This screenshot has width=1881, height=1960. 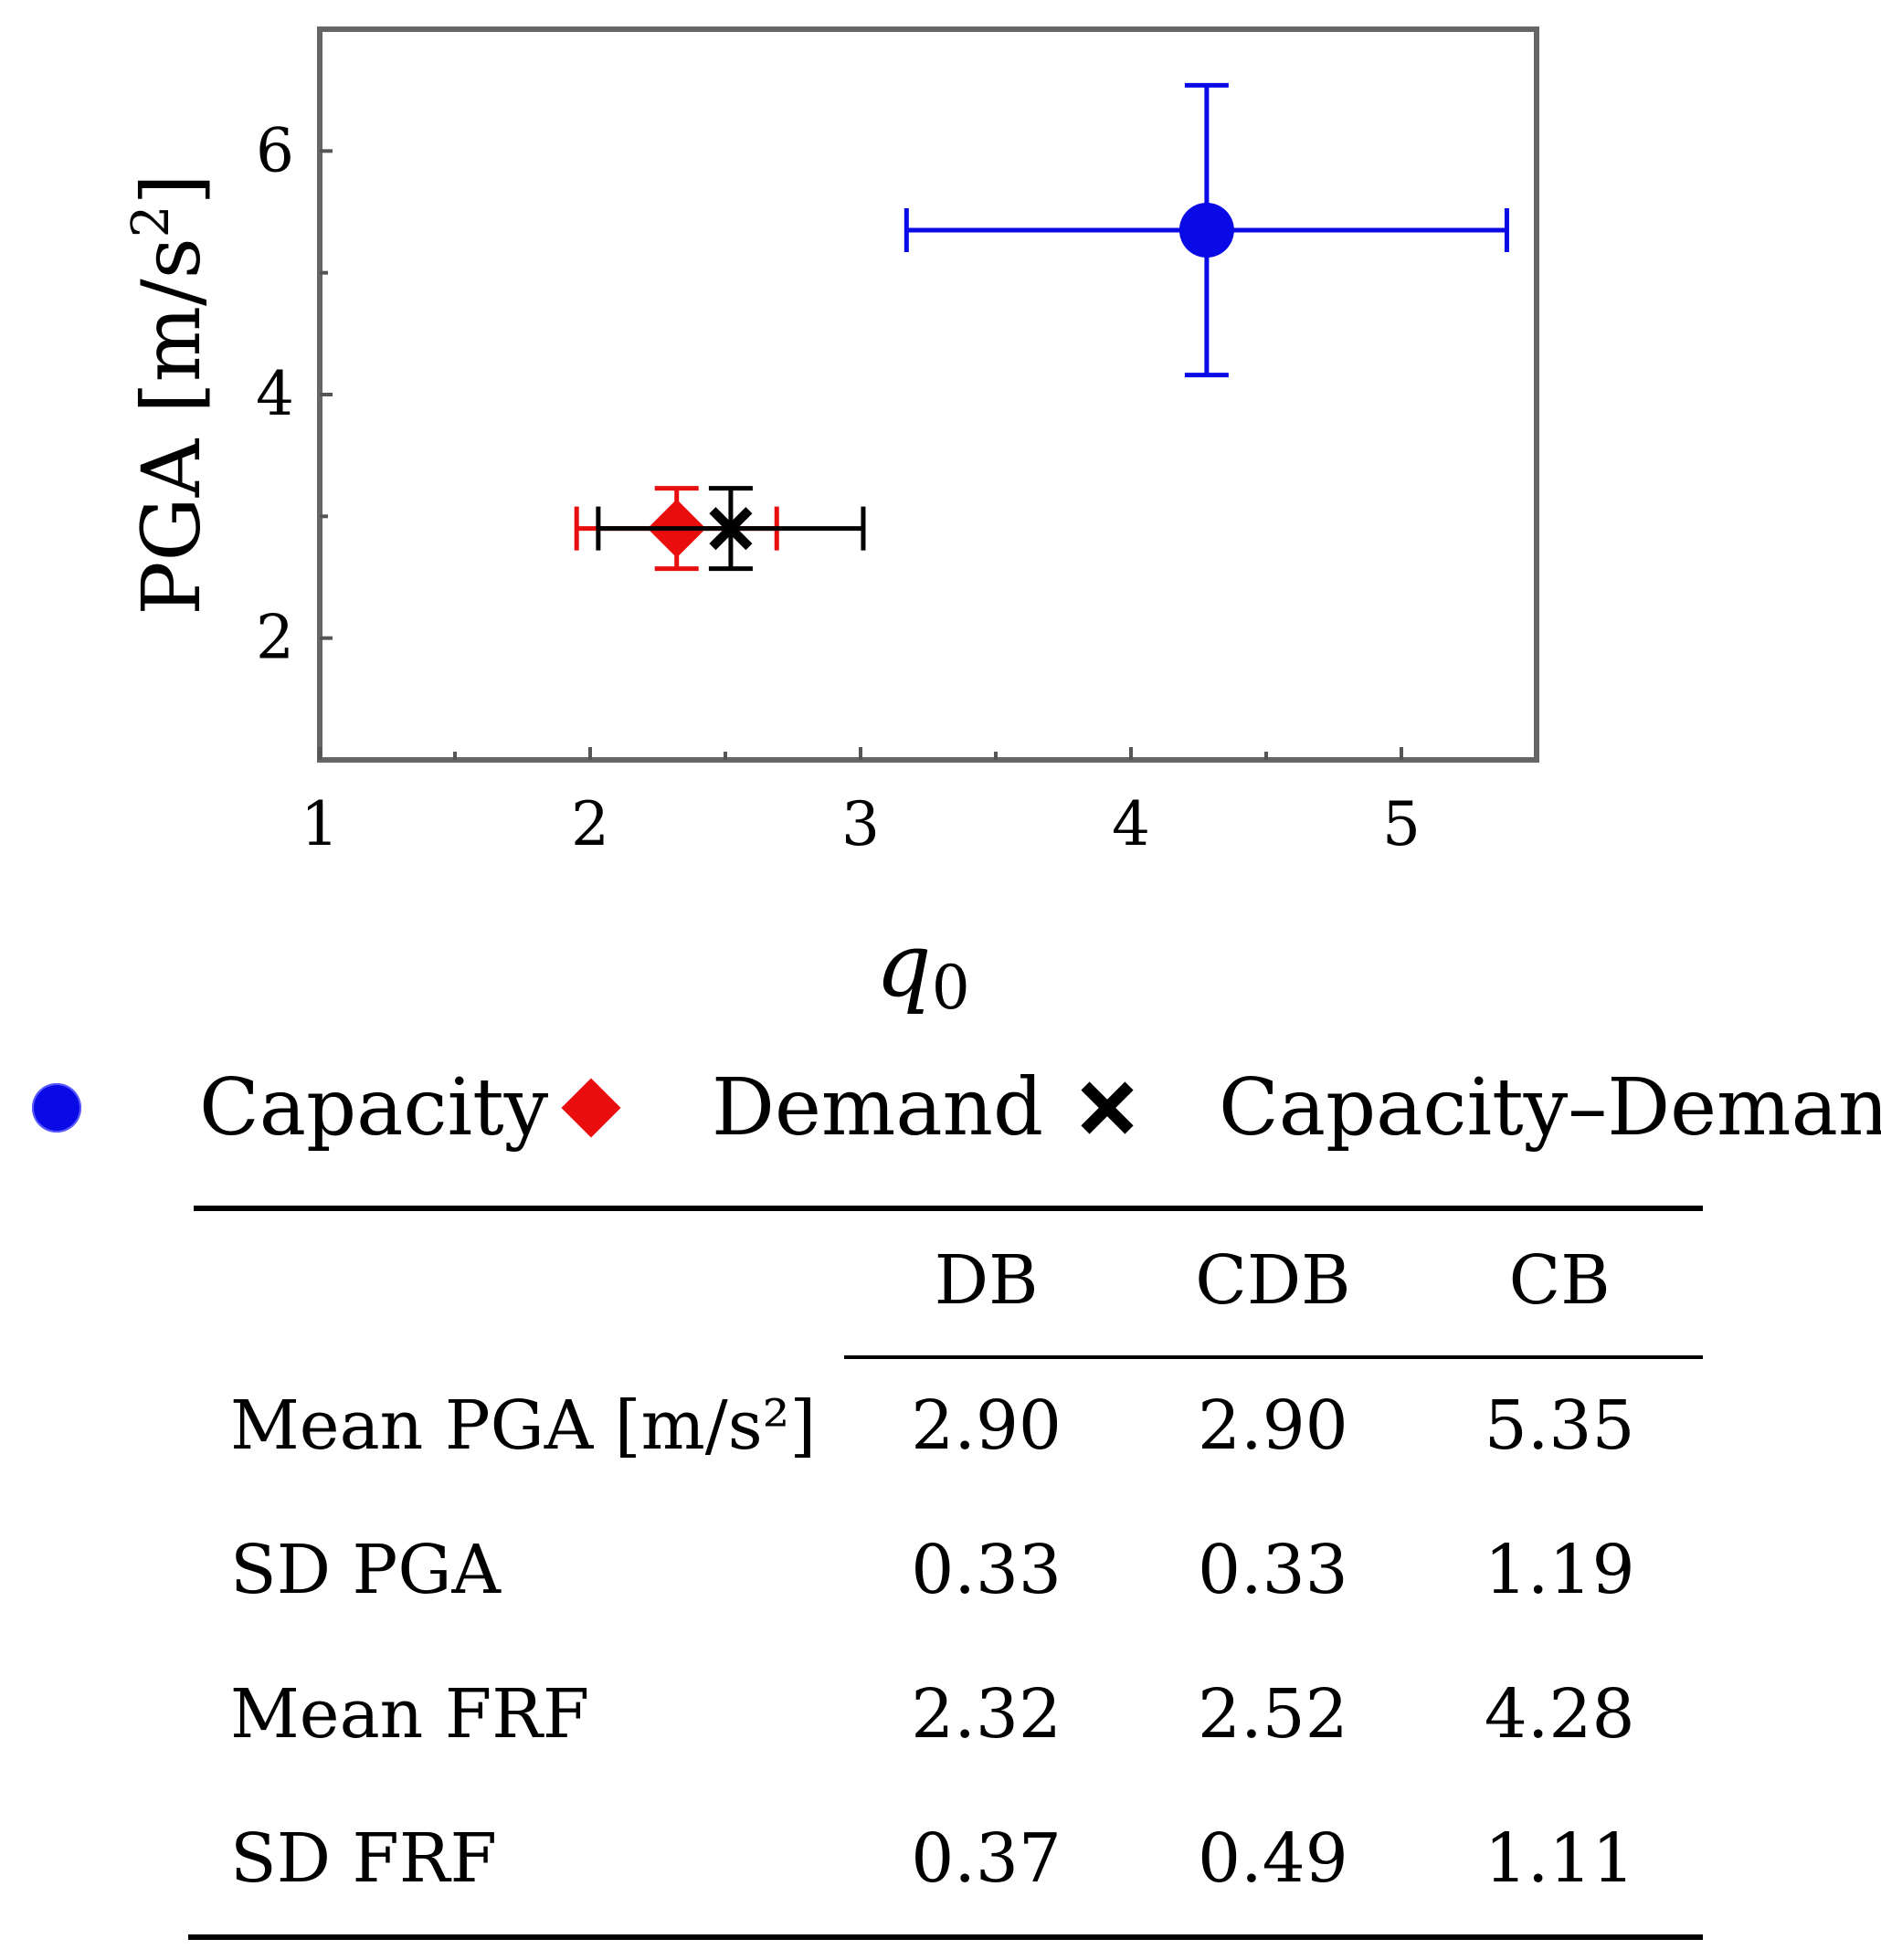 I want to click on x-axis-label-main: q, so click(x=903, y=965).